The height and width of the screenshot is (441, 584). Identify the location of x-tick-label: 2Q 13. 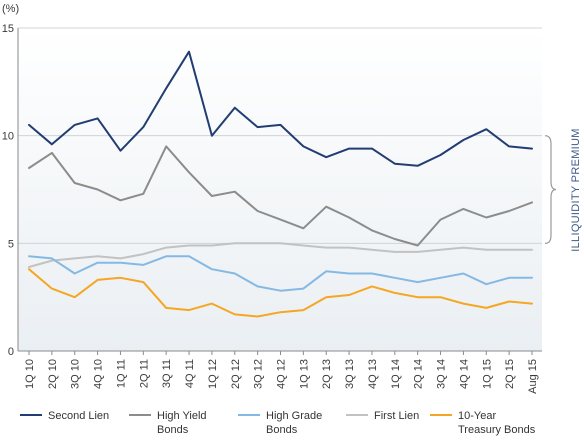
(327, 374).